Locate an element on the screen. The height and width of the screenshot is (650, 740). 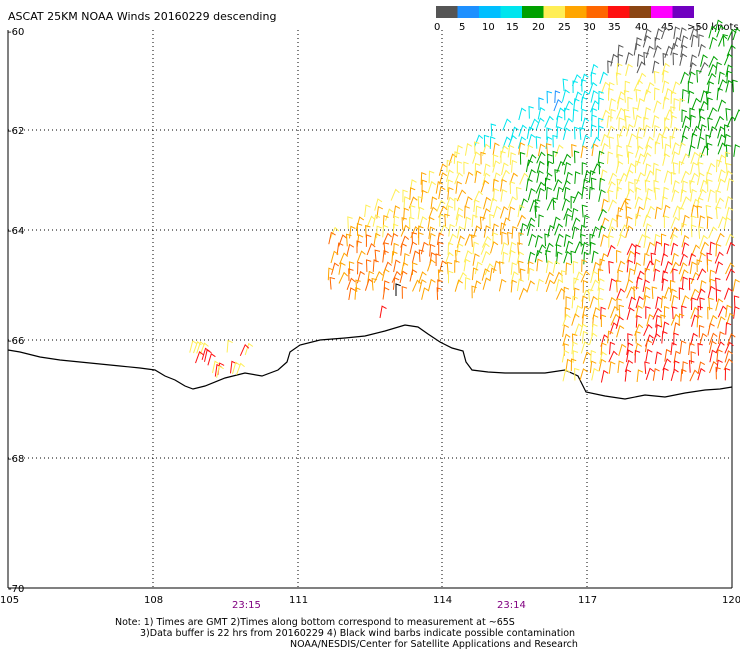
lat-label-66: -66 is located at coordinates (16, 341).